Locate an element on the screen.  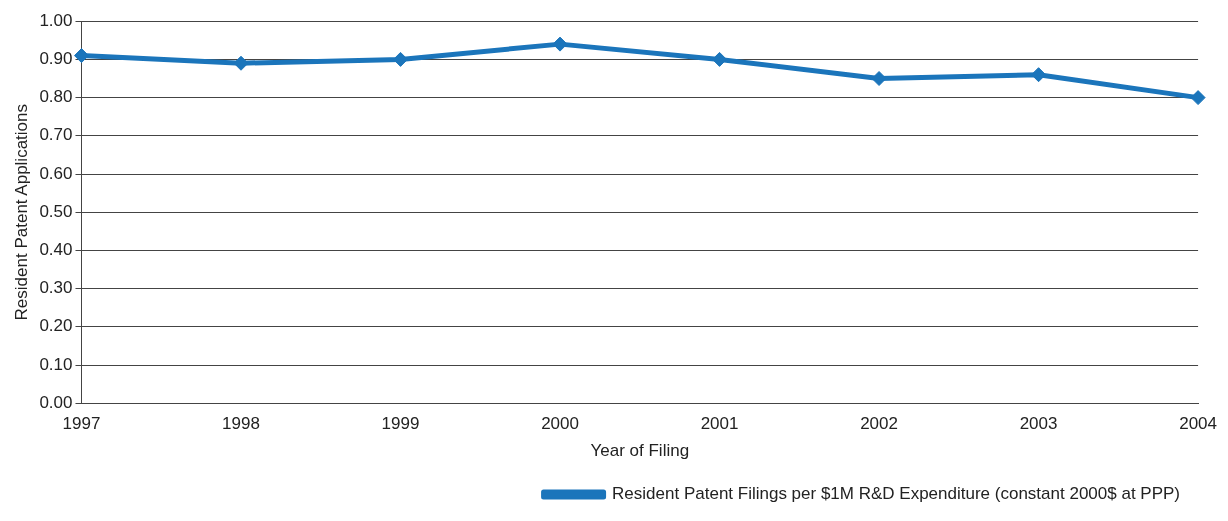
x-tick-label: 2004 is located at coordinates (1198, 424).